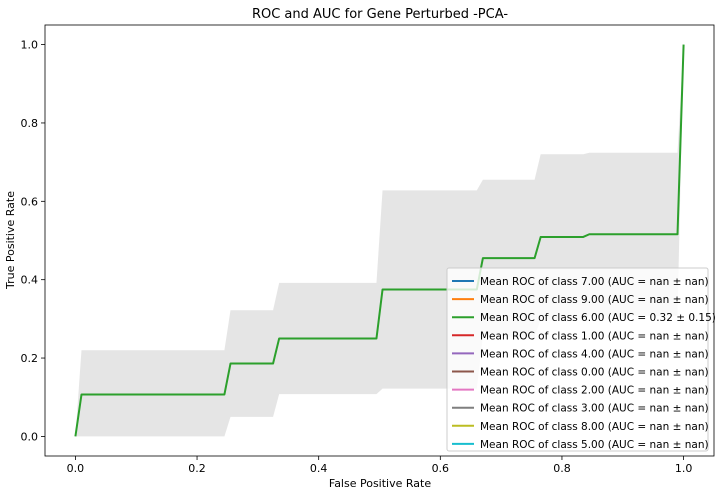  Describe the element at coordinates (594, 336) in the screenshot. I see `legend-entry-3: Mean ROC of class 1.00 (AUC = nan ± nan)` at that location.